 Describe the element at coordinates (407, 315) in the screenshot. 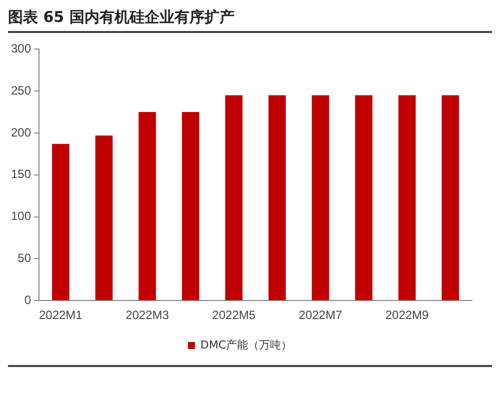

I see `x-tick-label: 2022M9` at that location.